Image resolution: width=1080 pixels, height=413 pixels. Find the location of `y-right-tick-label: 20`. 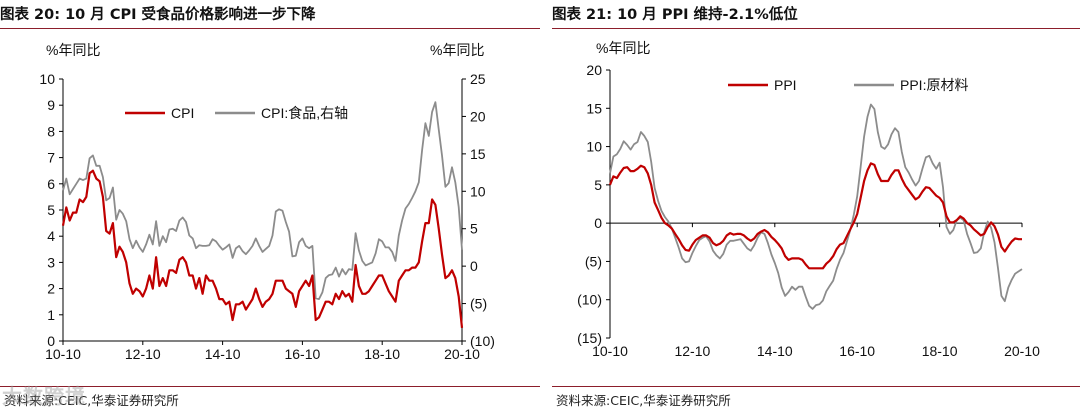

y-right-tick-label: 20 is located at coordinates (478, 116).